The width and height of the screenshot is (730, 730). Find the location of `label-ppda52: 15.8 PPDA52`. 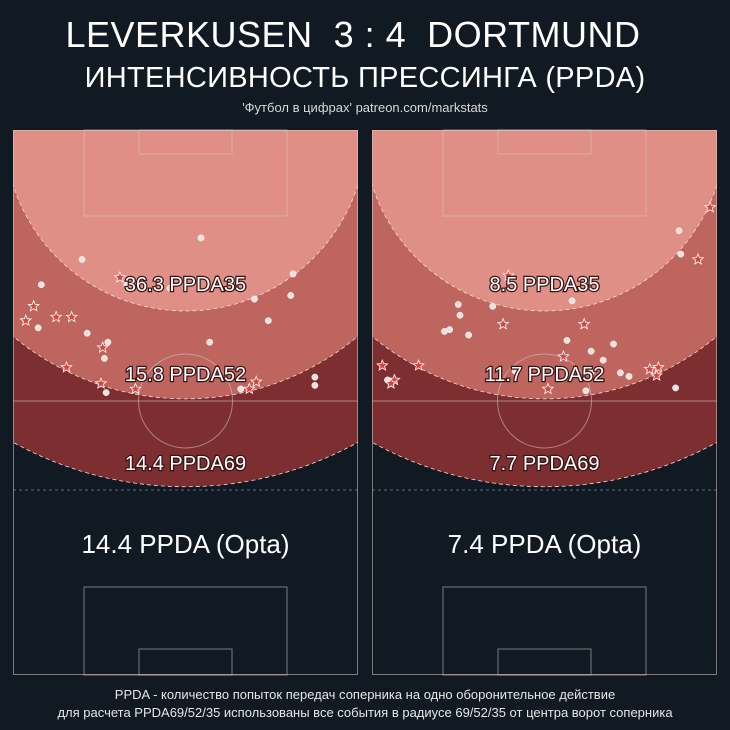

label-ppda52: 15.8 PPDA52 is located at coordinates (185, 375).